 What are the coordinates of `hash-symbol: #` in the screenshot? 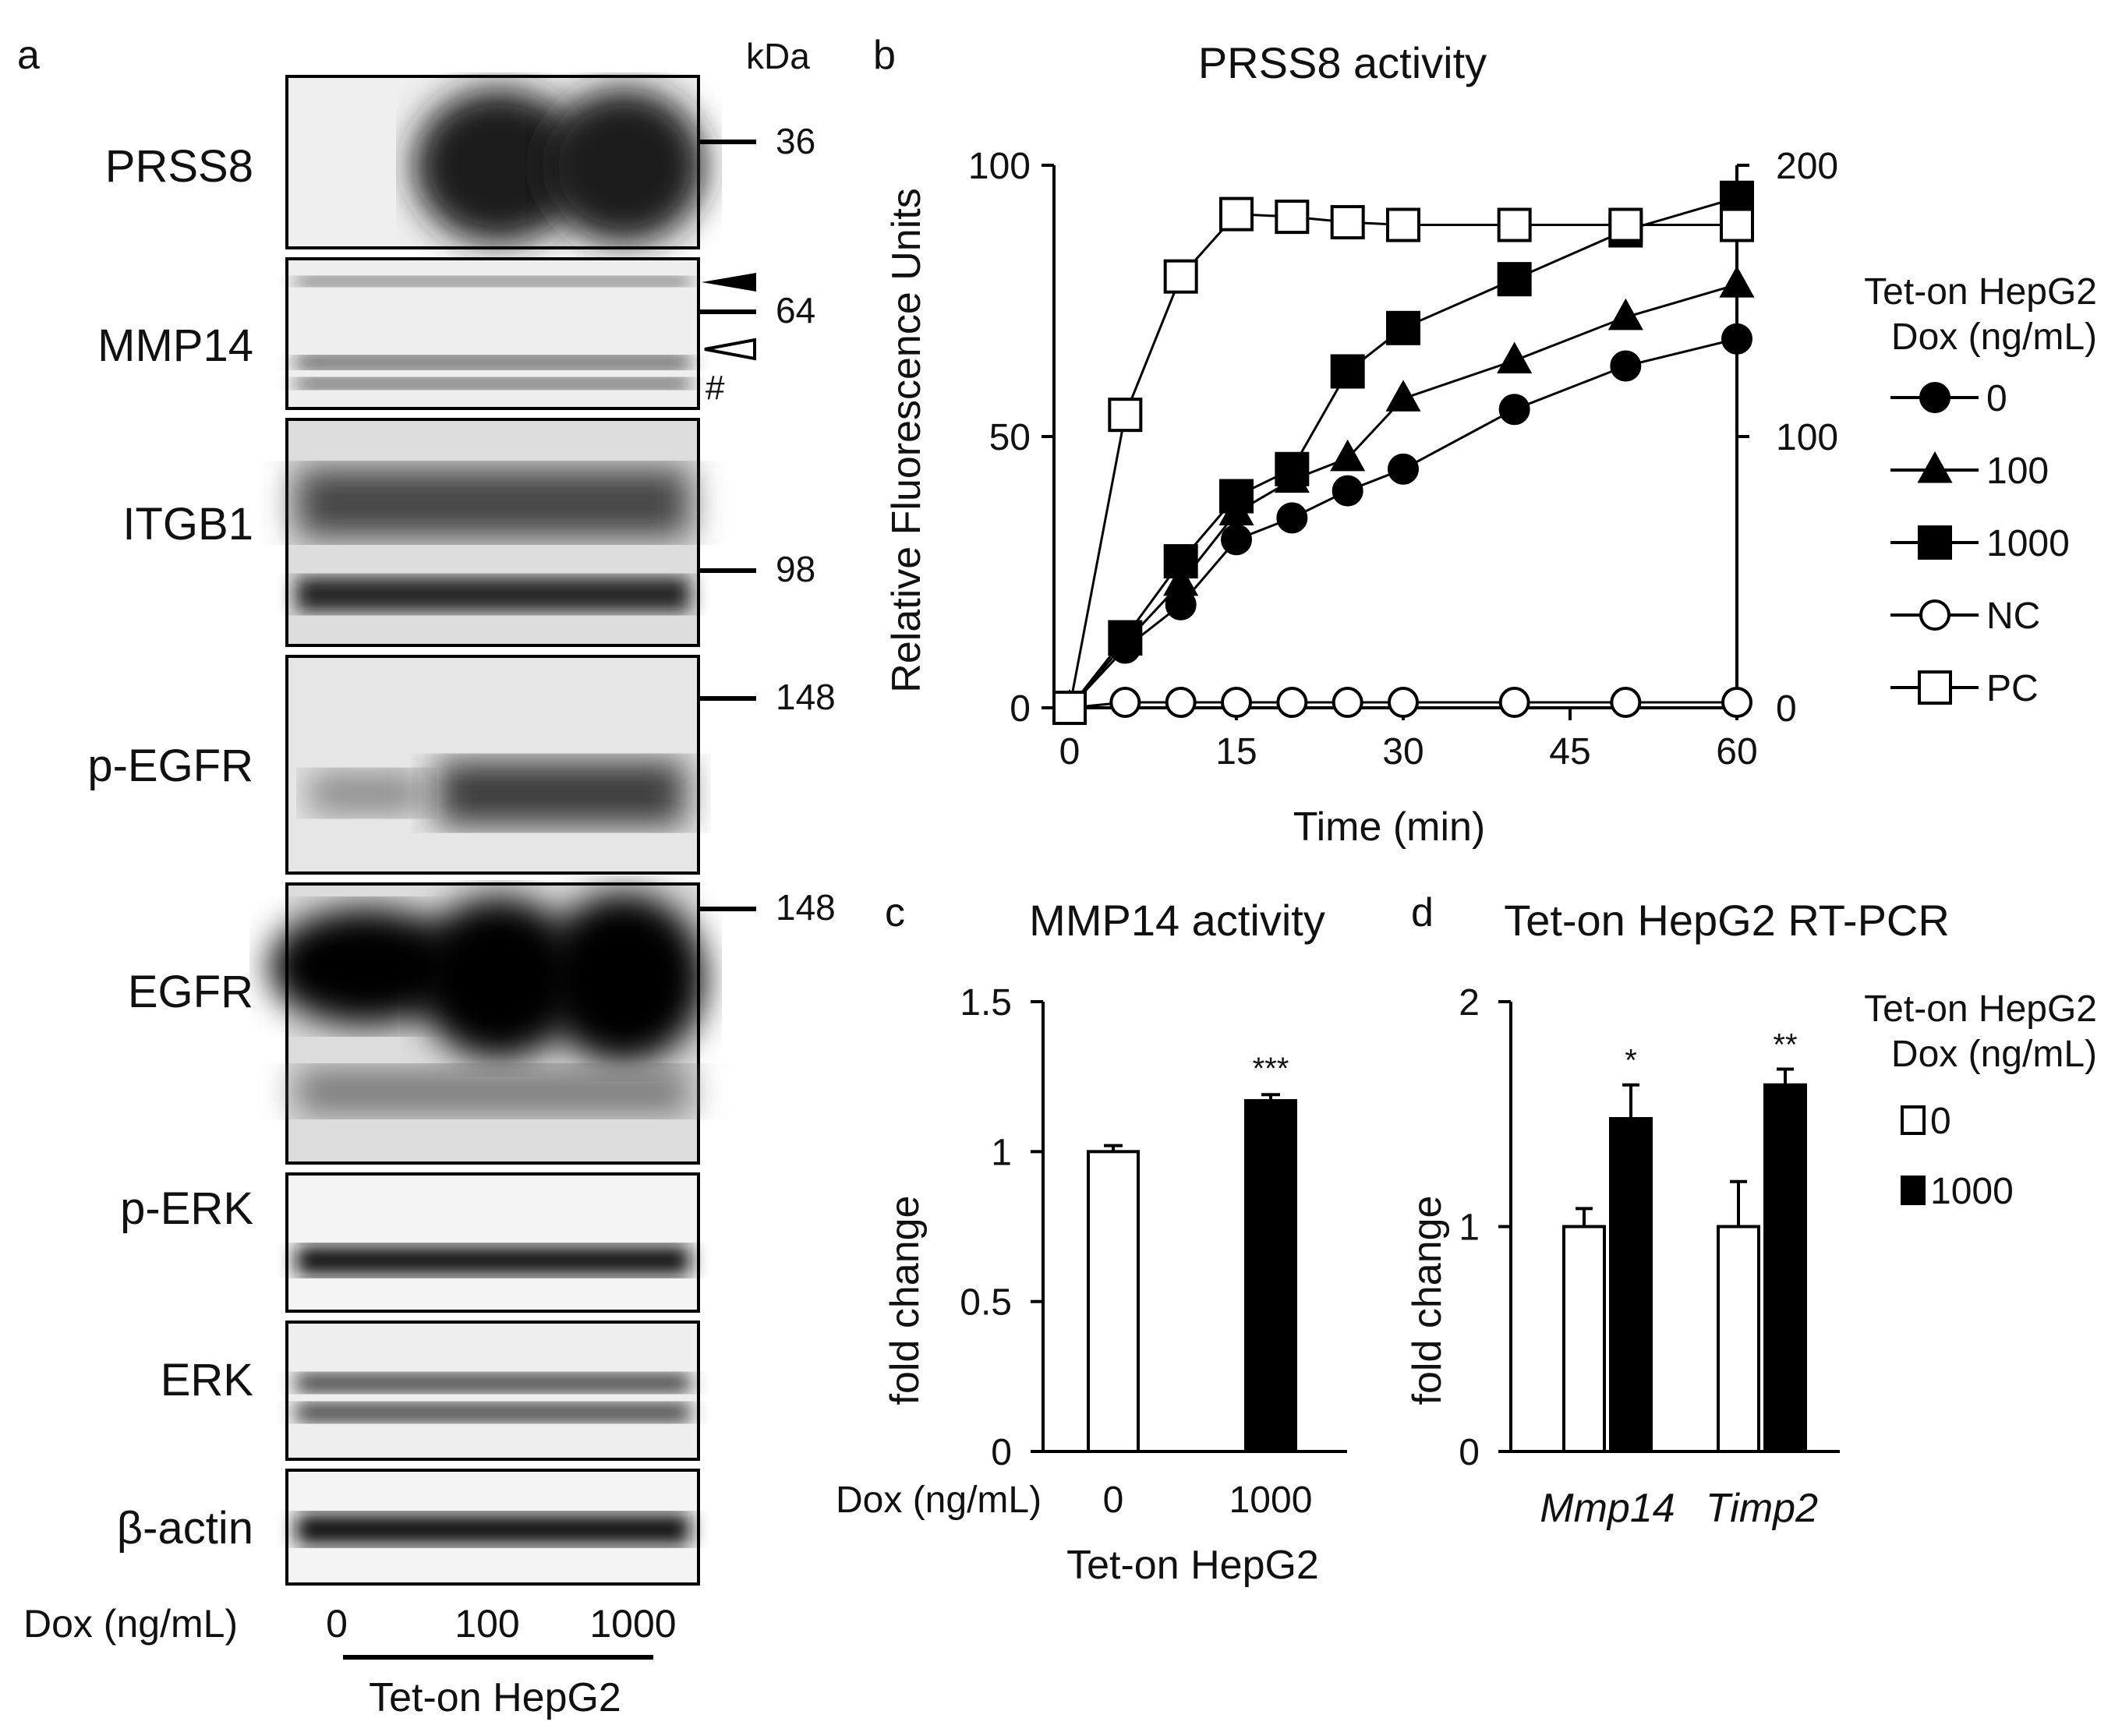 It's located at (715, 388).